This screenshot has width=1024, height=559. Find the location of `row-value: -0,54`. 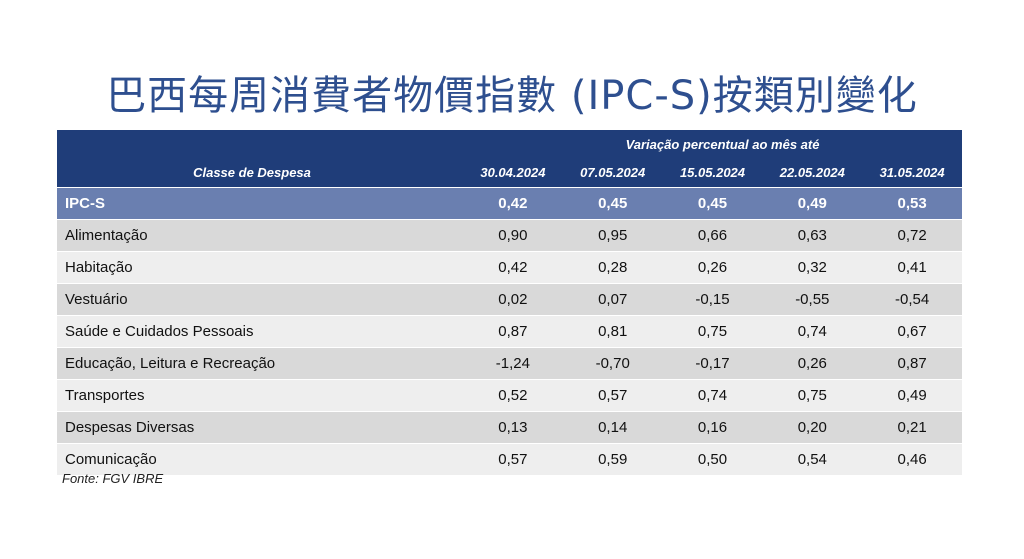

row-value: -0,54 is located at coordinates (912, 299).